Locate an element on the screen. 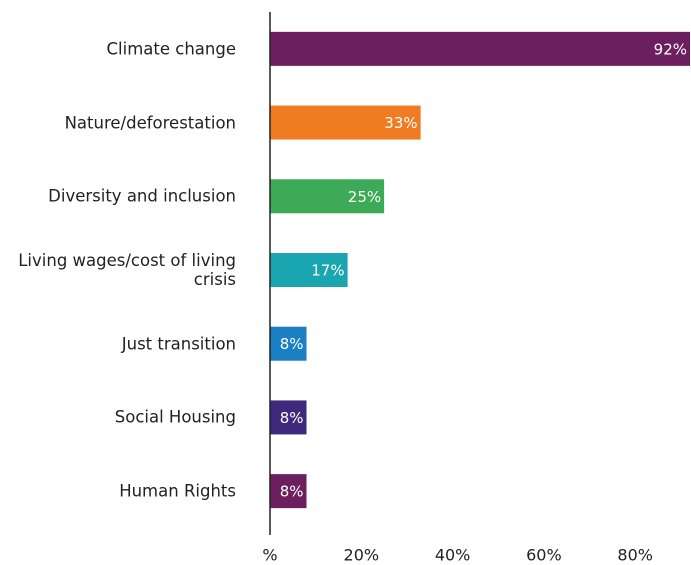 This screenshot has width=691, height=565. x-tick-label: 20% is located at coordinates (362, 555).